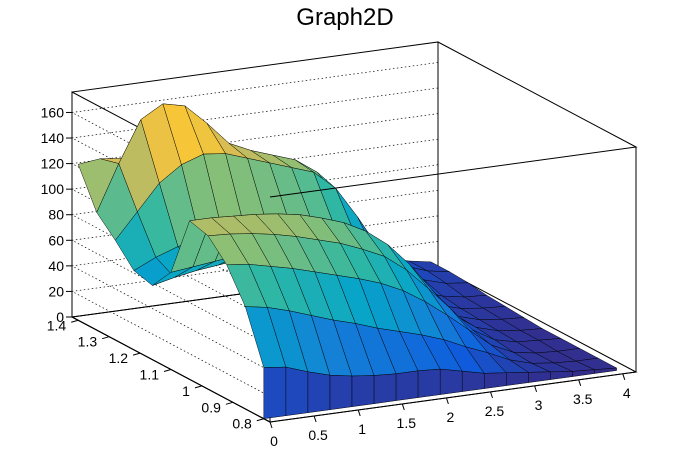  What do you see at coordinates (56, 291) in the screenshot?
I see `z-tick-label: 20` at bounding box center [56, 291].